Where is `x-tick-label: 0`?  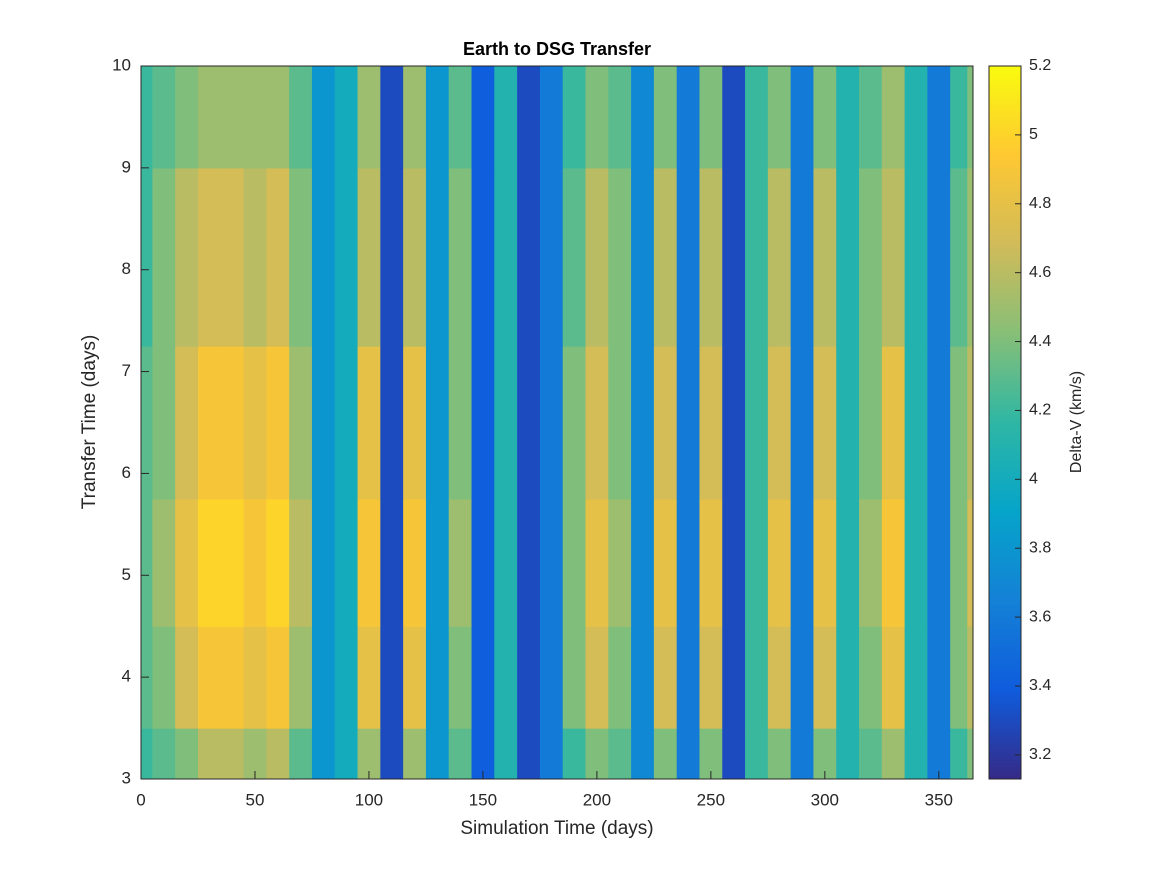
x-tick-label: 0 is located at coordinates (140, 799).